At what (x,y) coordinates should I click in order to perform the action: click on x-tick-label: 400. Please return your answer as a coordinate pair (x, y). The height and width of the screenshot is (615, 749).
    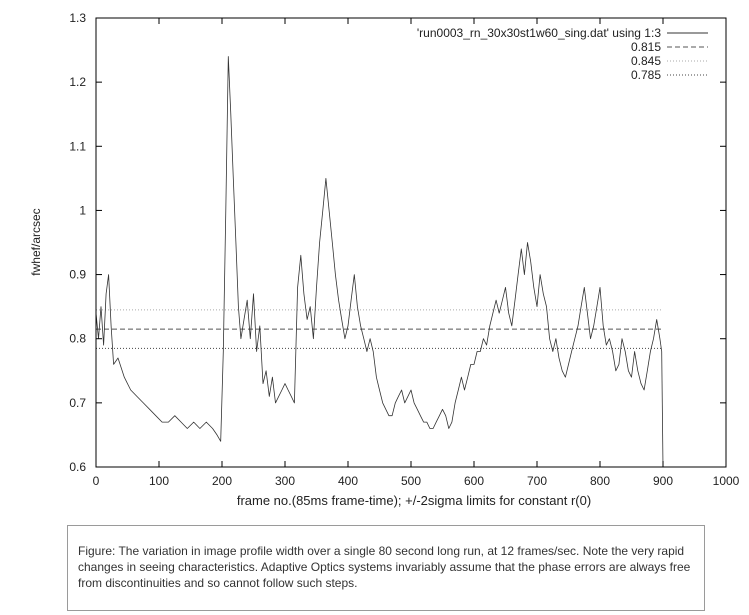
    Looking at the image, I should click on (348, 481).